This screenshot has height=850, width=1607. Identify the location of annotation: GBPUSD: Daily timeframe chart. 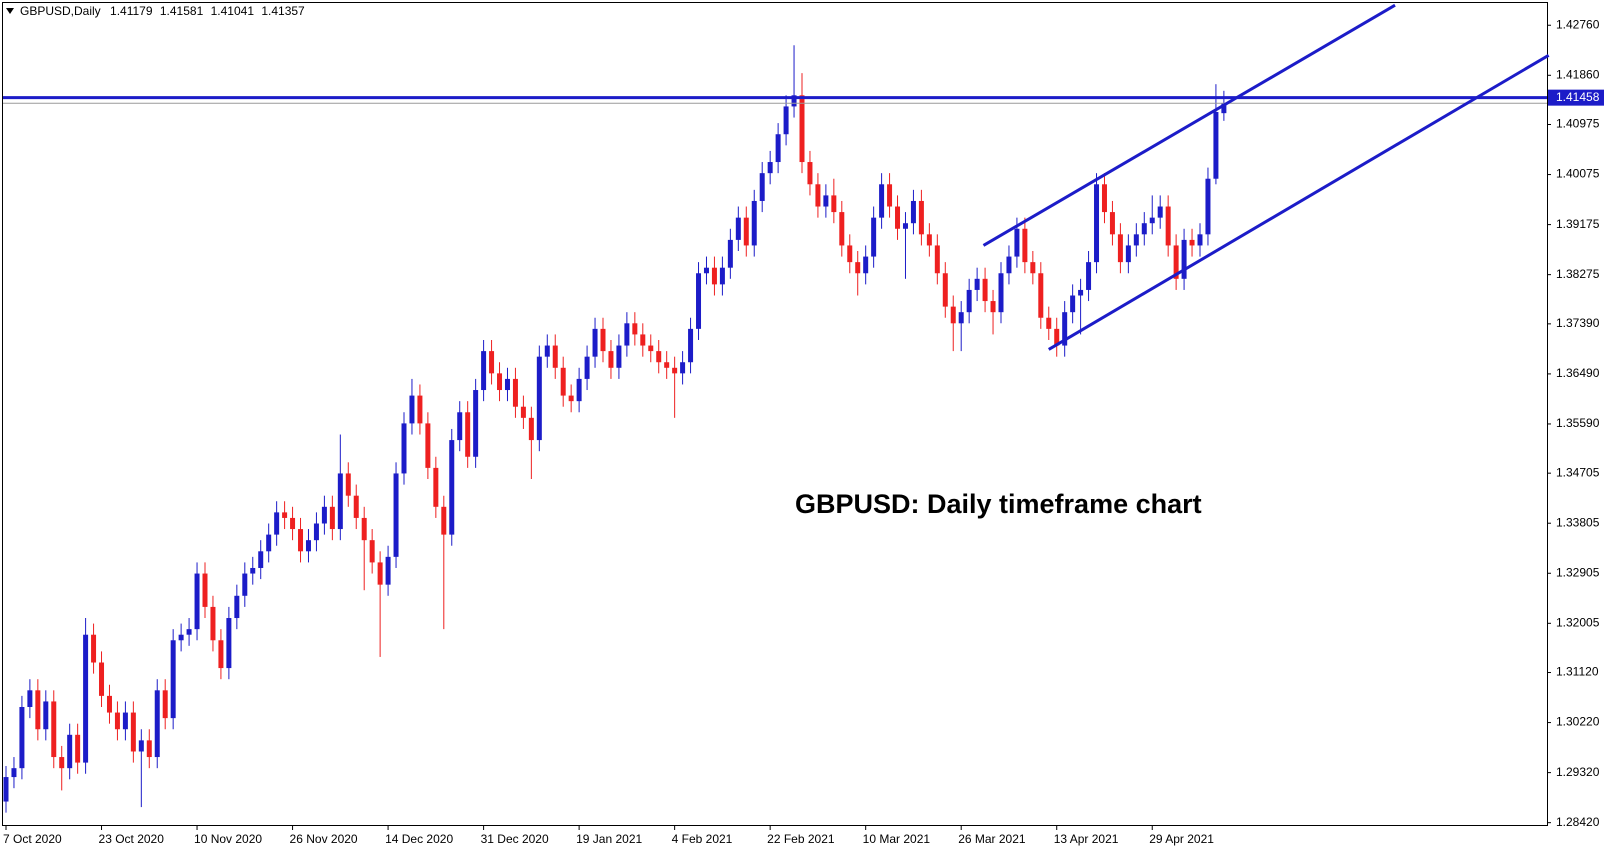
(998, 504).